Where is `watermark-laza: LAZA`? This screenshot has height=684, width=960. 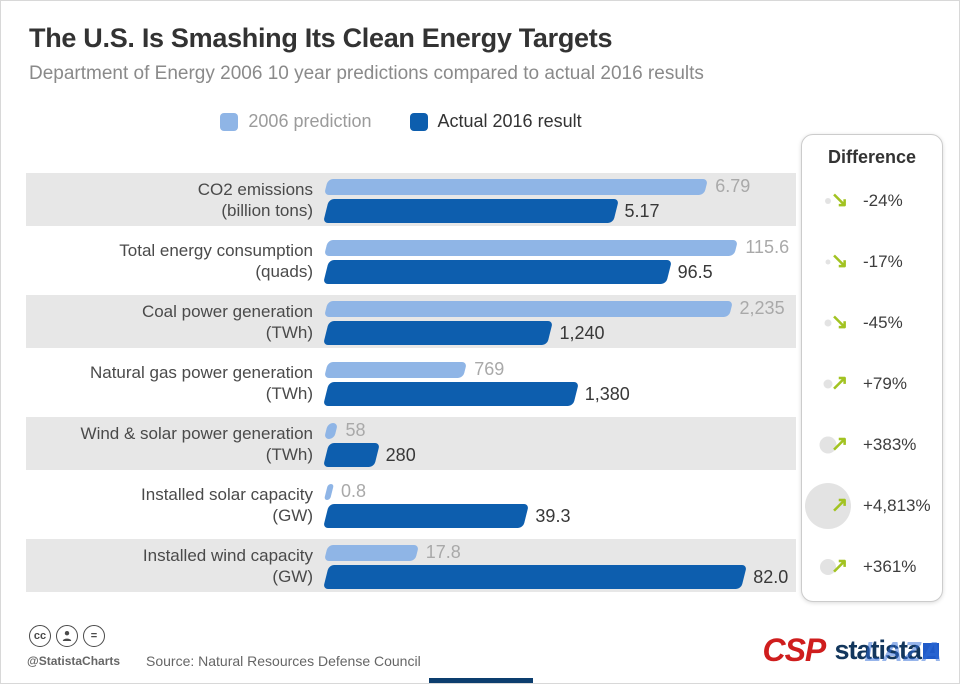 watermark-laza: LAZA is located at coordinates (903, 651).